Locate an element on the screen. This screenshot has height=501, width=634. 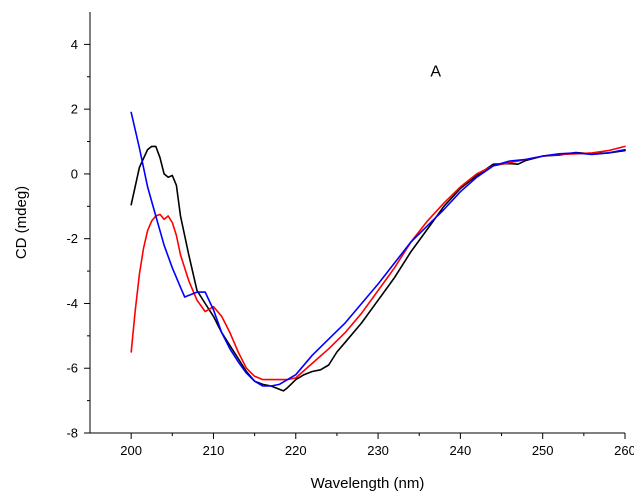
y-tick-label: 2 is located at coordinates (74, 109).